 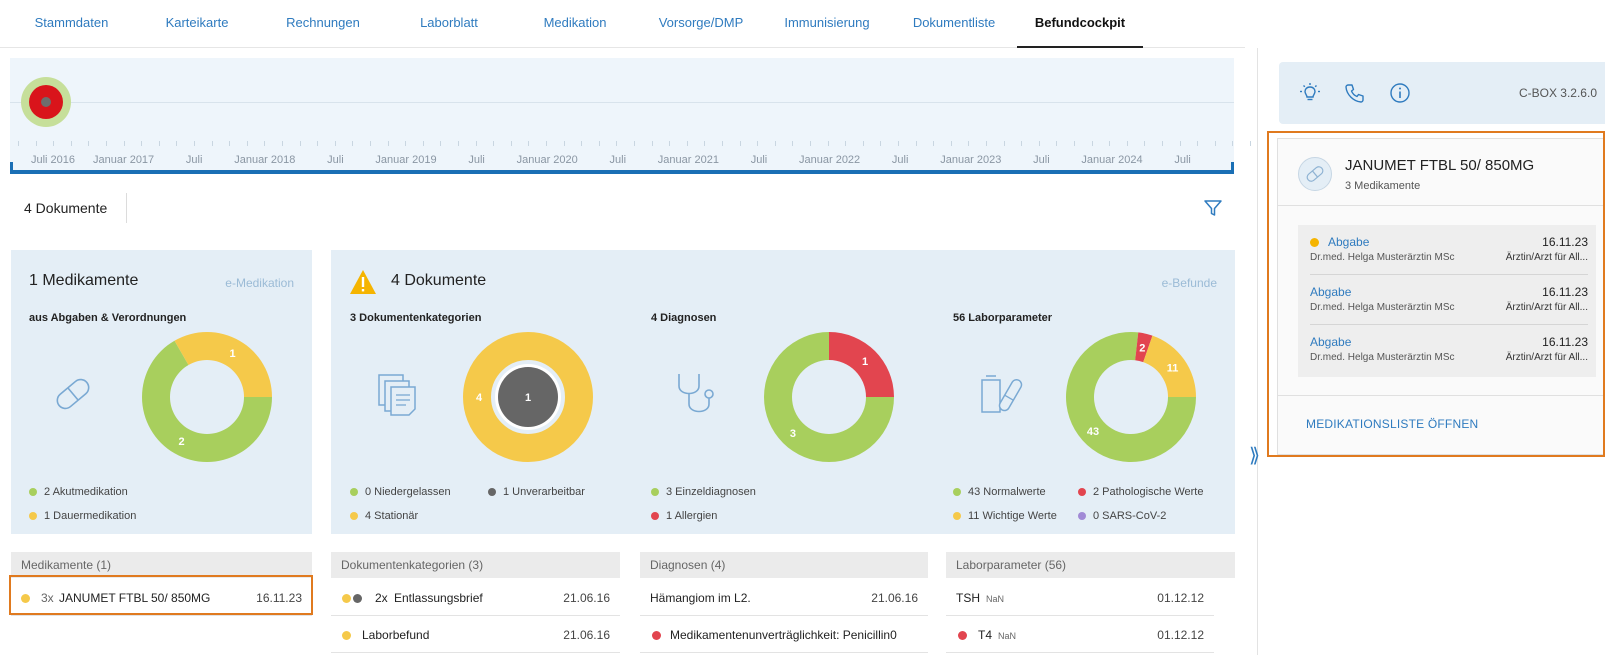 What do you see at coordinates (449, 22) in the screenshot?
I see `tab-laborblatt: Laborblatt` at bounding box center [449, 22].